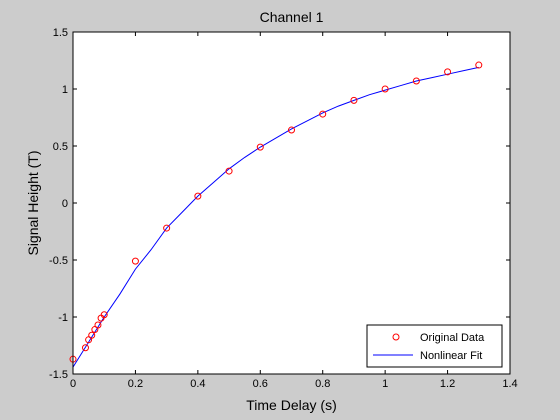 The width and height of the screenshot is (560, 420). What do you see at coordinates (58, 375) in the screenshot?
I see `y-tick-label: -1.5` at bounding box center [58, 375].